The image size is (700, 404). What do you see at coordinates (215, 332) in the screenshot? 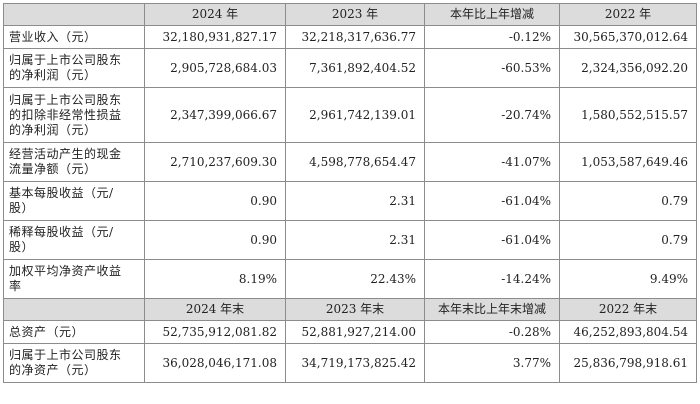
I see `value-cell: 52,735,912,081.82` at bounding box center [215, 332].